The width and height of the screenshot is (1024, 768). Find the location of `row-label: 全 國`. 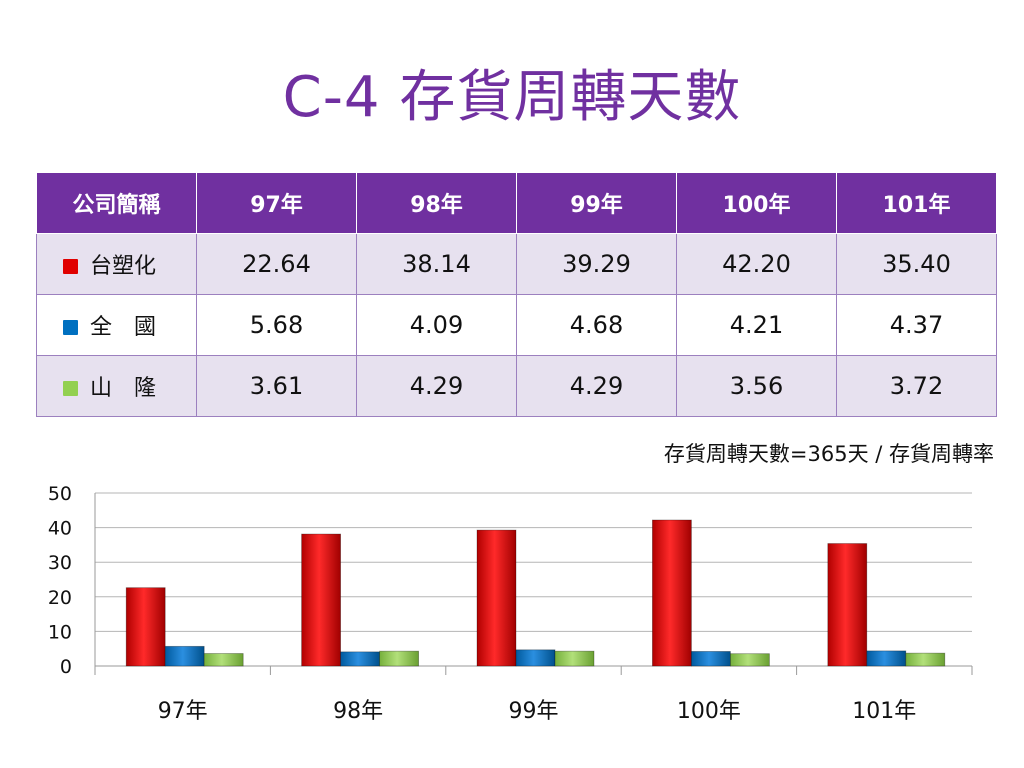

row-label: 全 國 is located at coordinates (116, 325).